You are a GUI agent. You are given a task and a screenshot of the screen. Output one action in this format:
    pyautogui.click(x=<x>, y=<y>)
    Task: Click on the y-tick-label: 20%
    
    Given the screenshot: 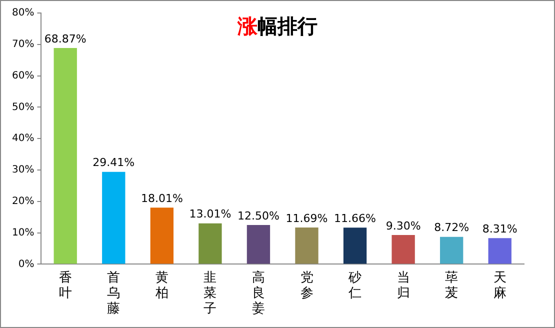 What is the action you would take?
    pyautogui.click(x=23, y=201)
    